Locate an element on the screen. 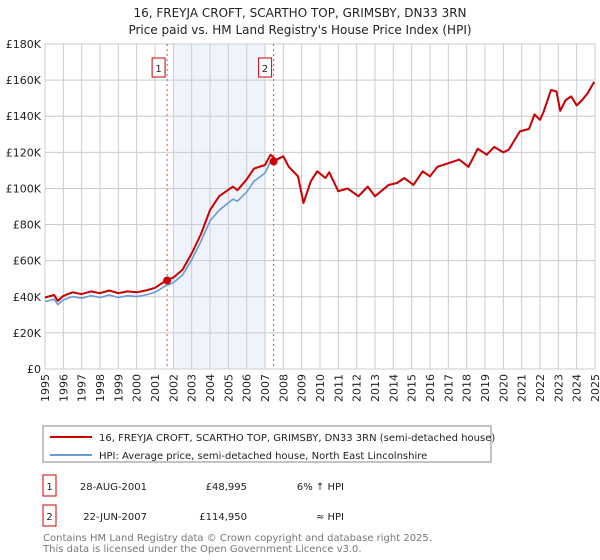 Image resolution: width=600 pixels, height=560 pixels. sale-label: 2 is located at coordinates (265, 69).